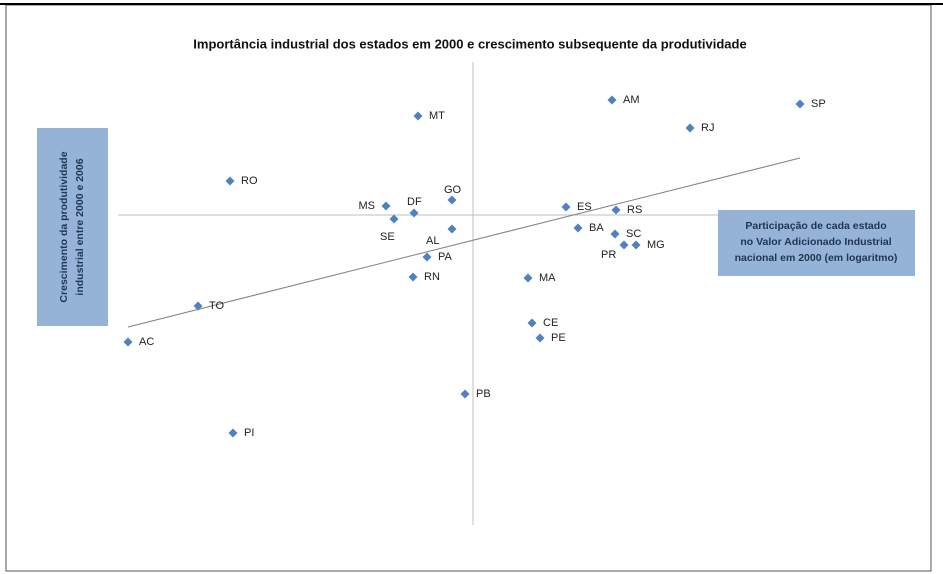 The image size is (943, 574). Describe the element at coordinates (631, 100) in the screenshot. I see `point-label: AM` at that location.